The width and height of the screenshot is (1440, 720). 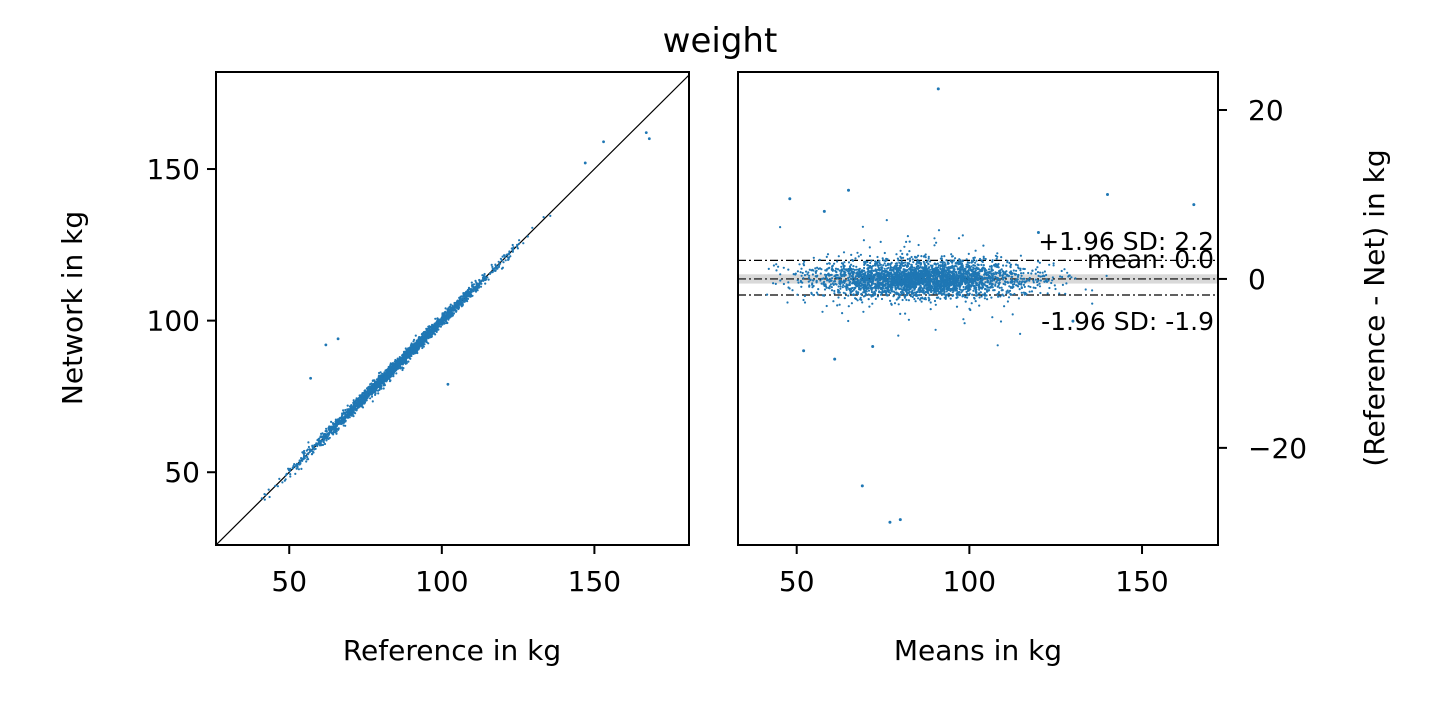 What do you see at coordinates (646, 133) in the screenshot?
I see `correlation-outlier-point` at bounding box center [646, 133].